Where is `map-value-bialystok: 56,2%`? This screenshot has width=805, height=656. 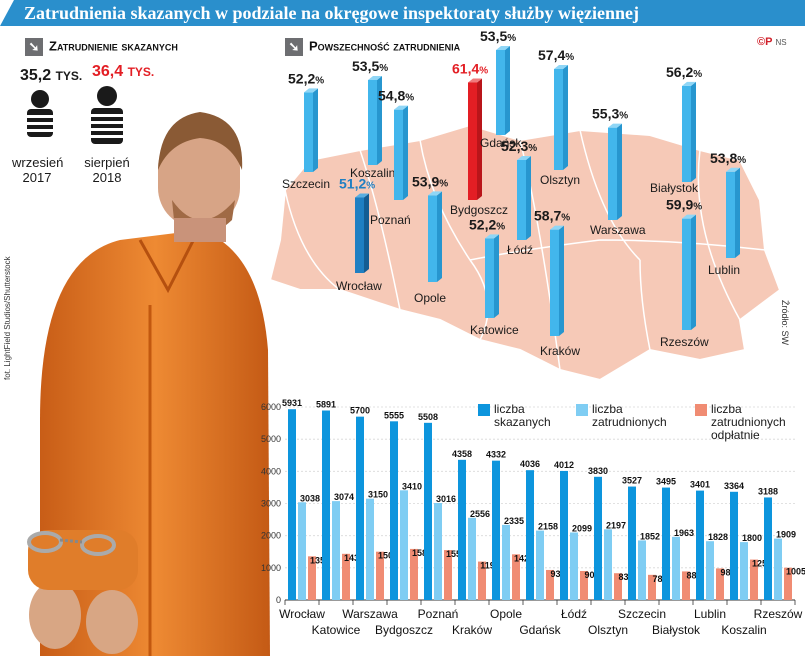 map-value-bialystok: 56,2% is located at coordinates (684, 72).